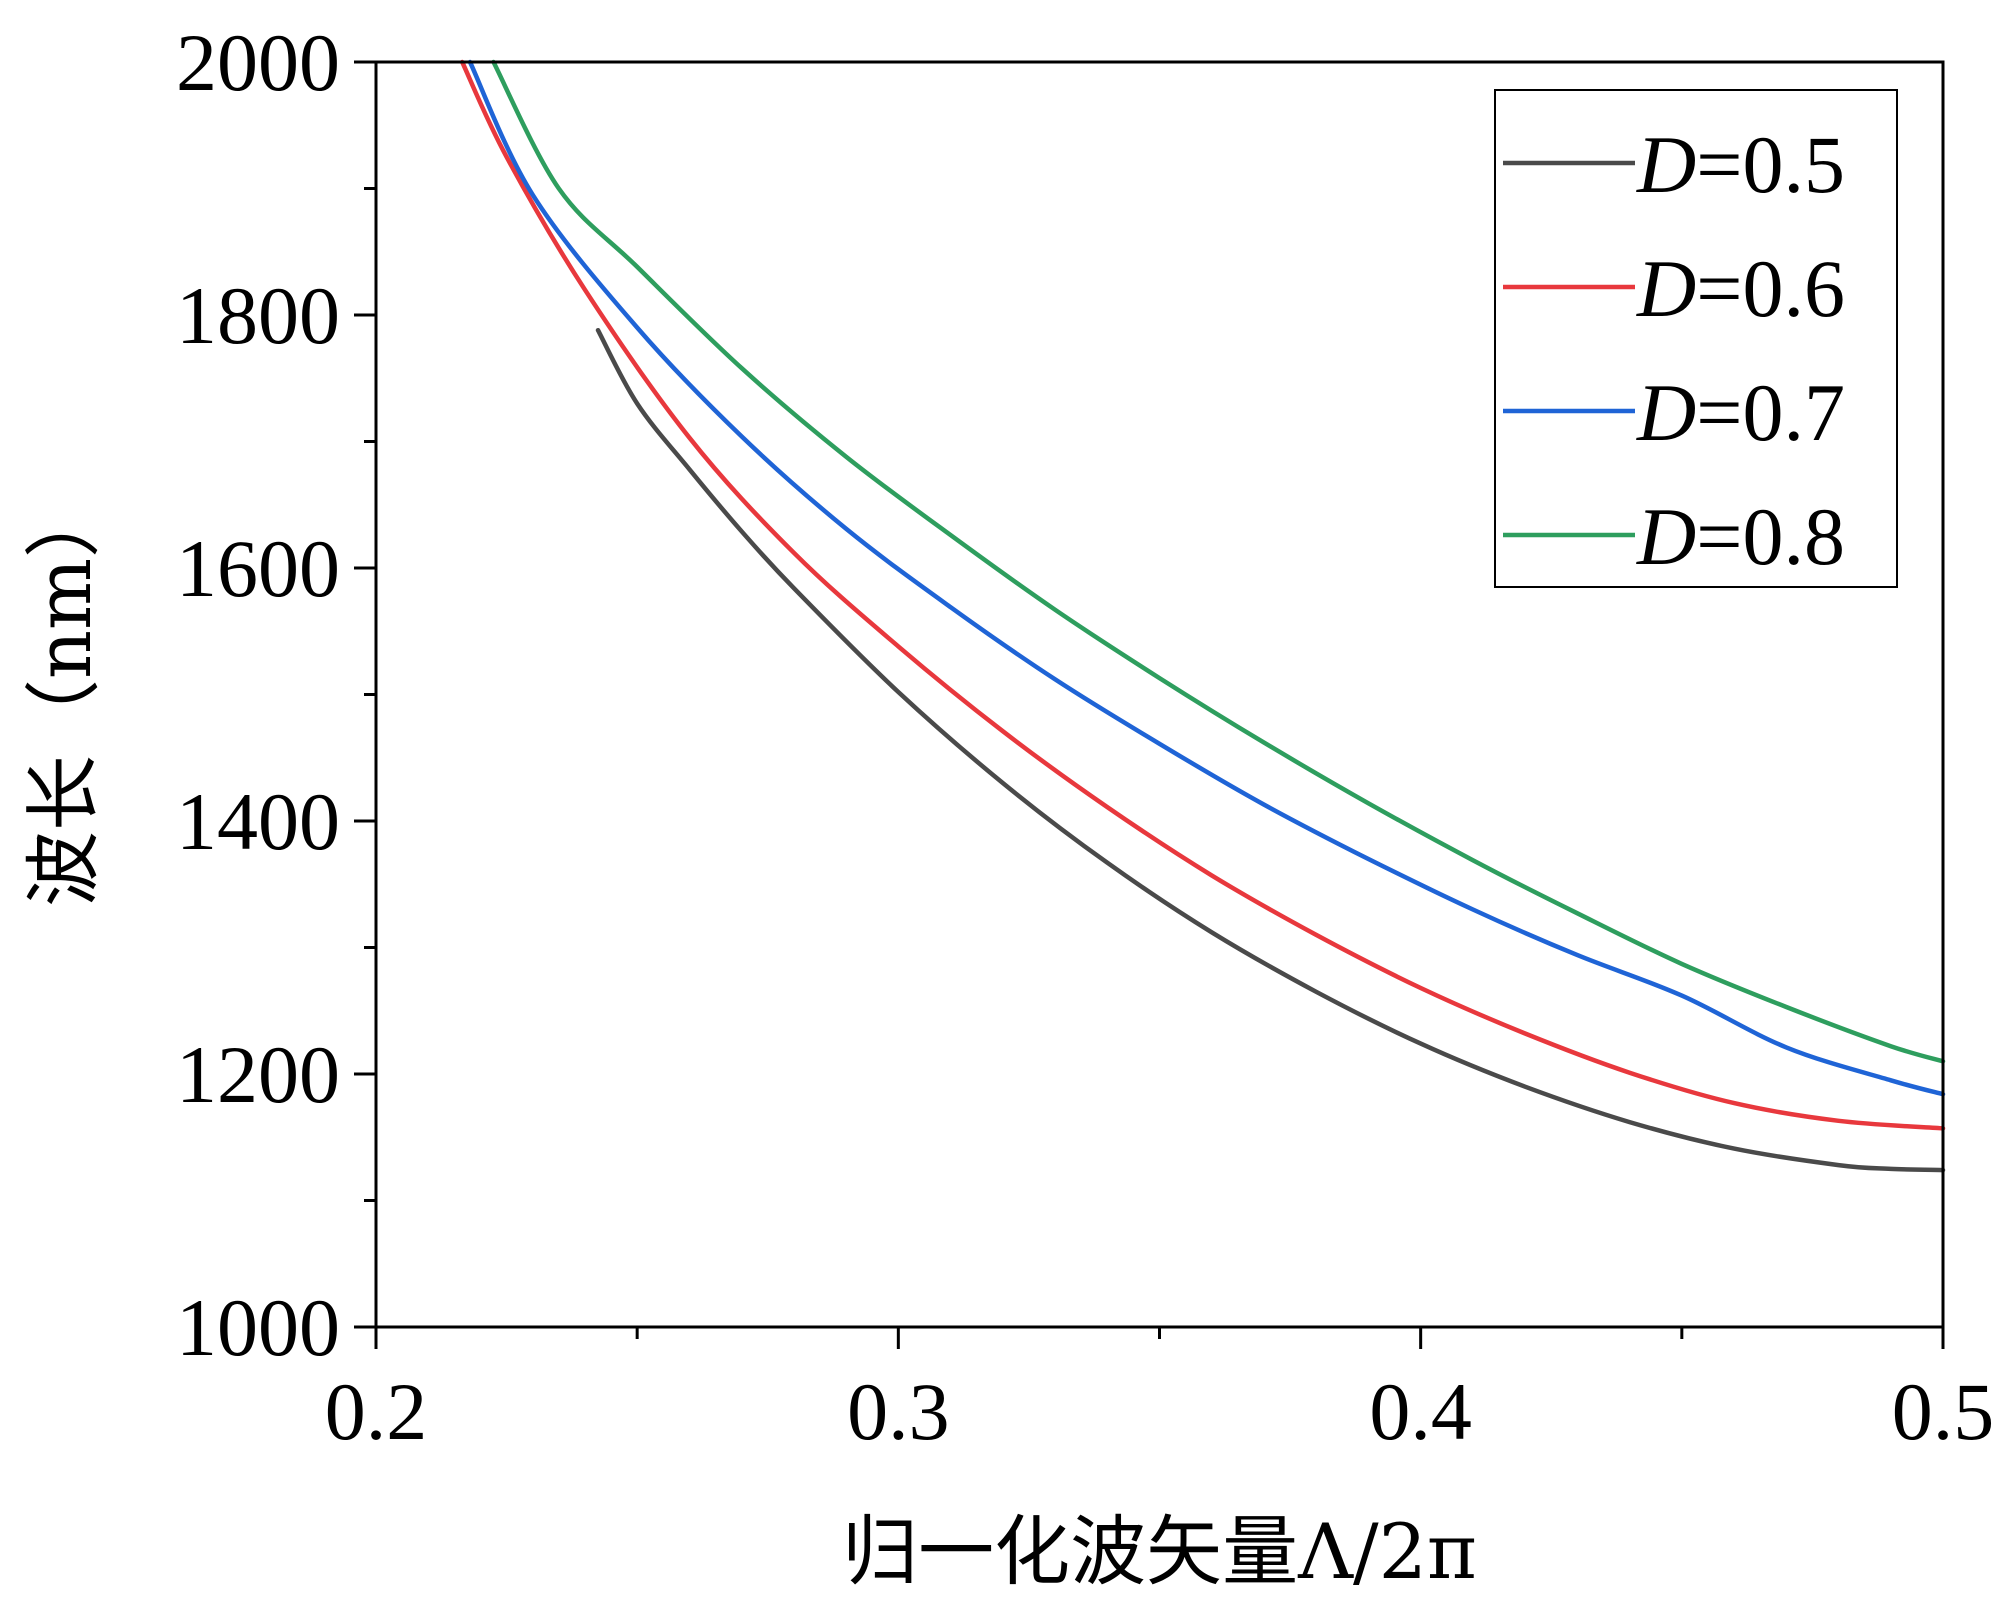 This screenshot has width=2000, height=1621. What do you see at coordinates (258, 1327) in the screenshot?
I see `y-tick-label: 1000` at bounding box center [258, 1327].